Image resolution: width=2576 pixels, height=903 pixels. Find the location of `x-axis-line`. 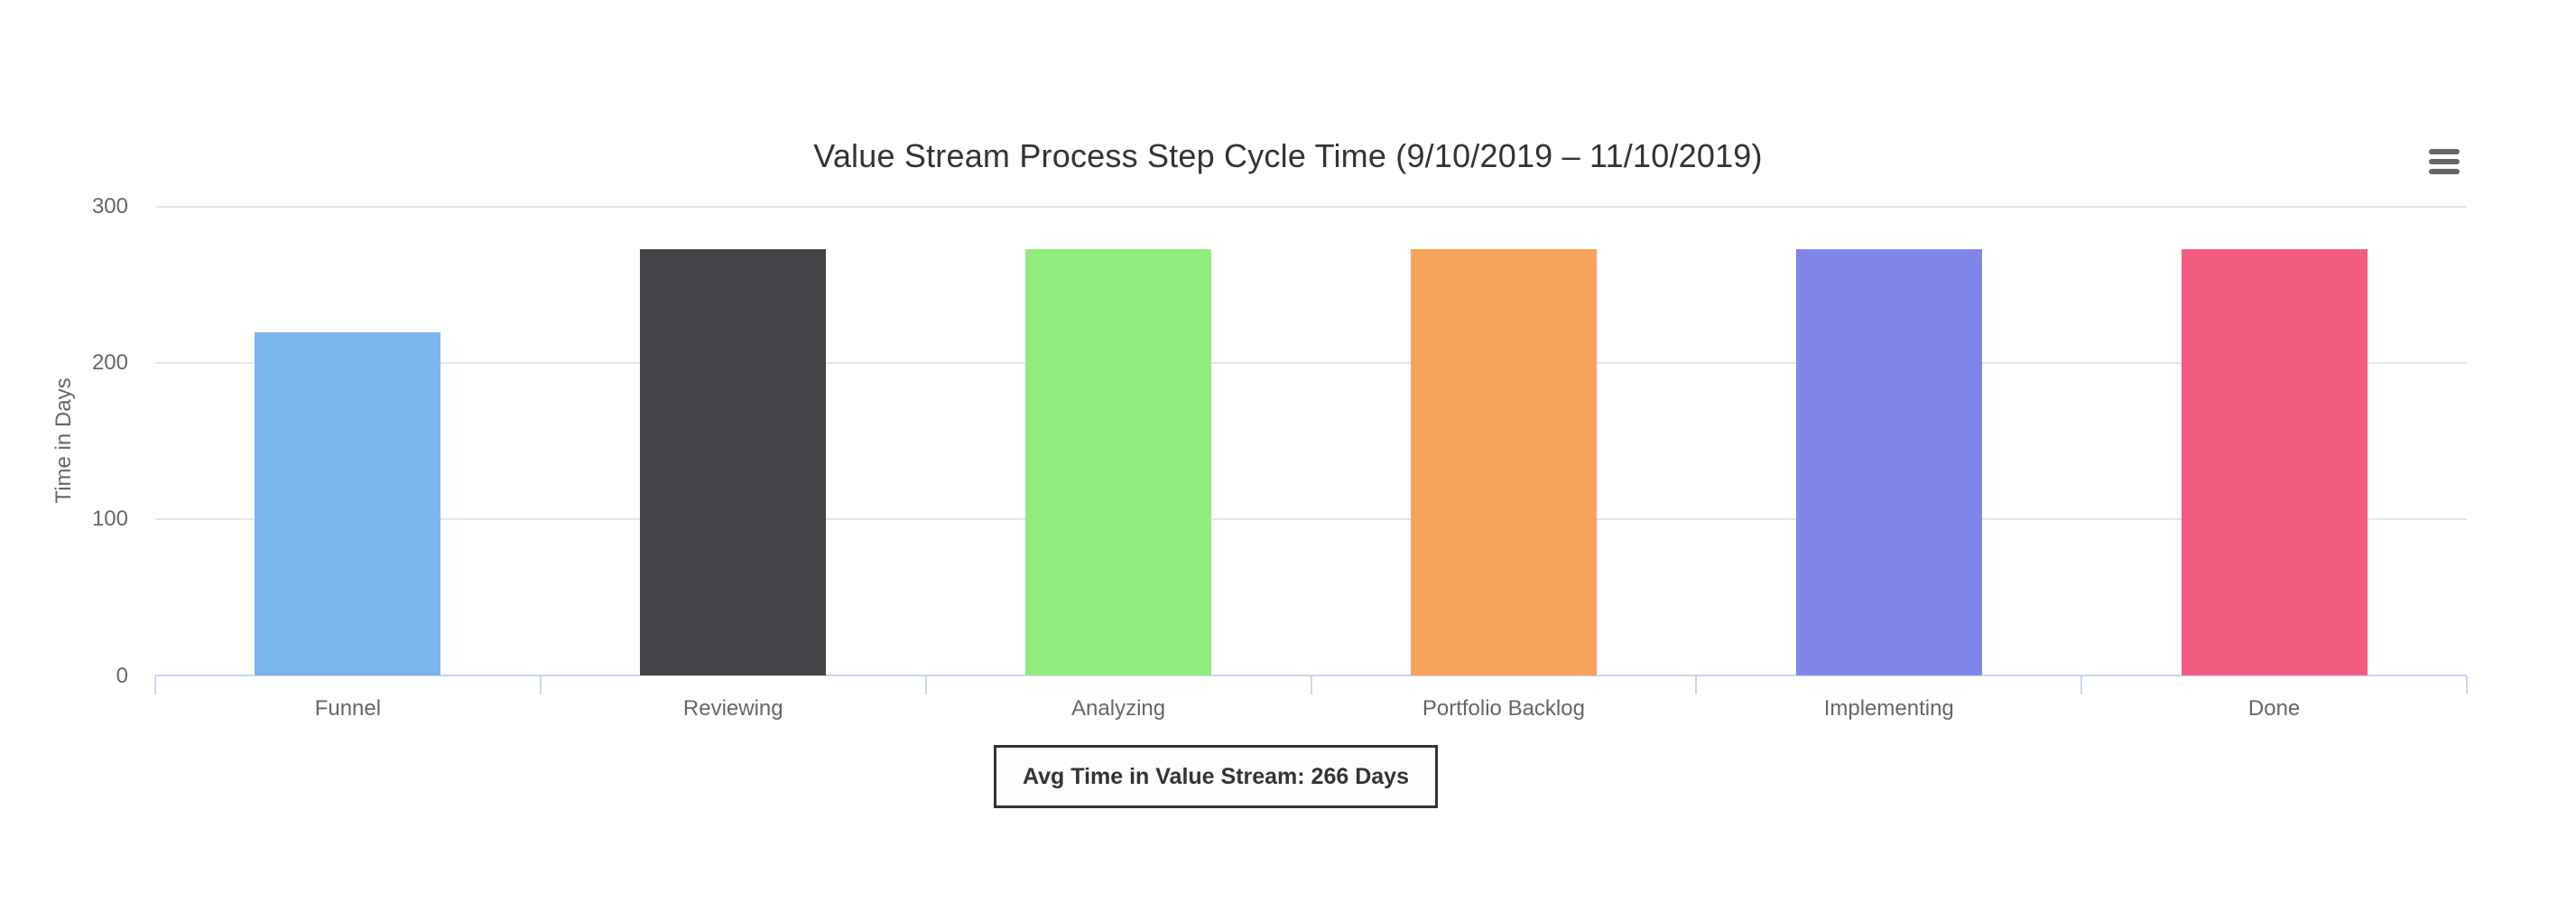

x-axis-line is located at coordinates (1311, 675).